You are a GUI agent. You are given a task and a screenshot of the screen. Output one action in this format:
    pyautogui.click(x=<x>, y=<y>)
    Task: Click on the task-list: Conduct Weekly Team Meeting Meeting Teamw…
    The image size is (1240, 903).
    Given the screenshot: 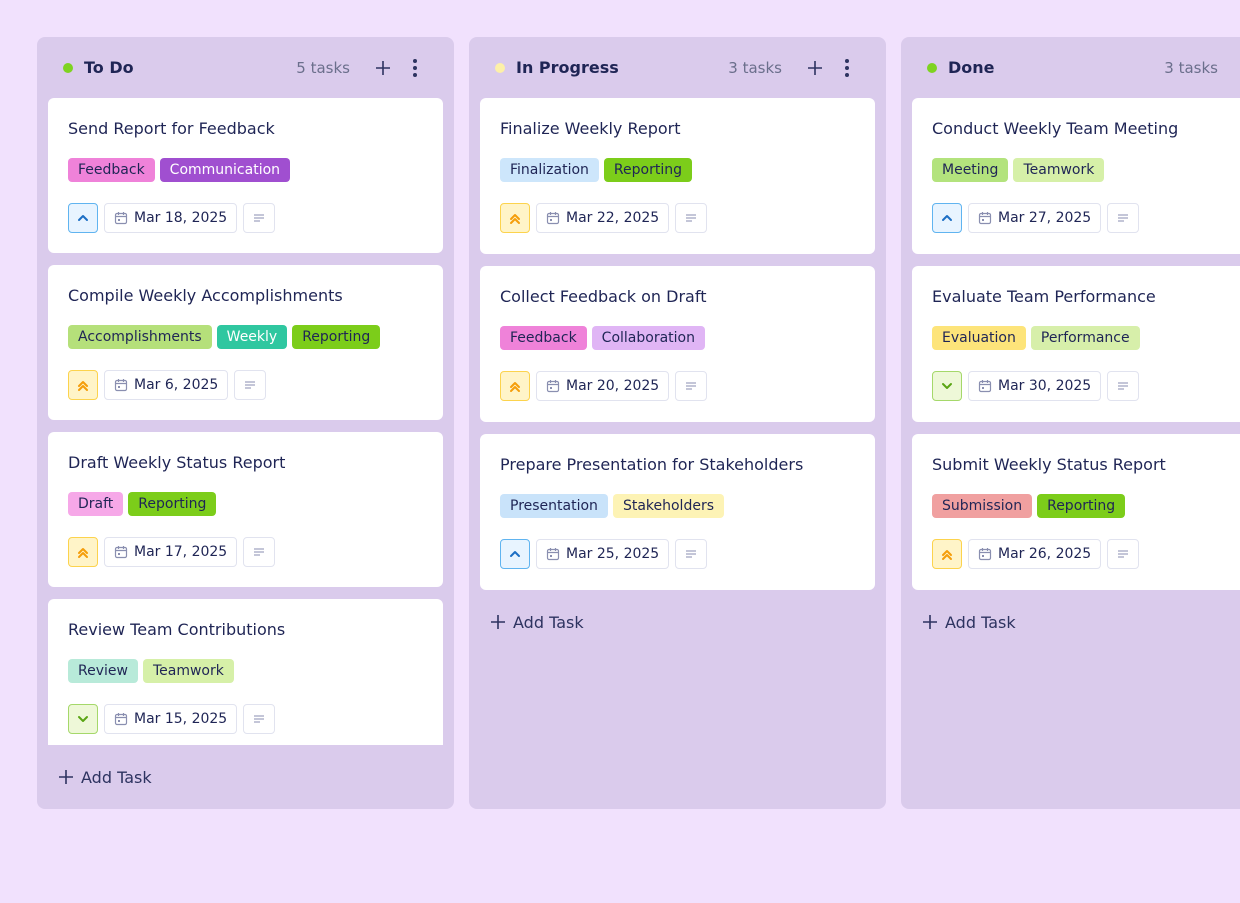 What is the action you would take?
    pyautogui.click(x=1076, y=344)
    